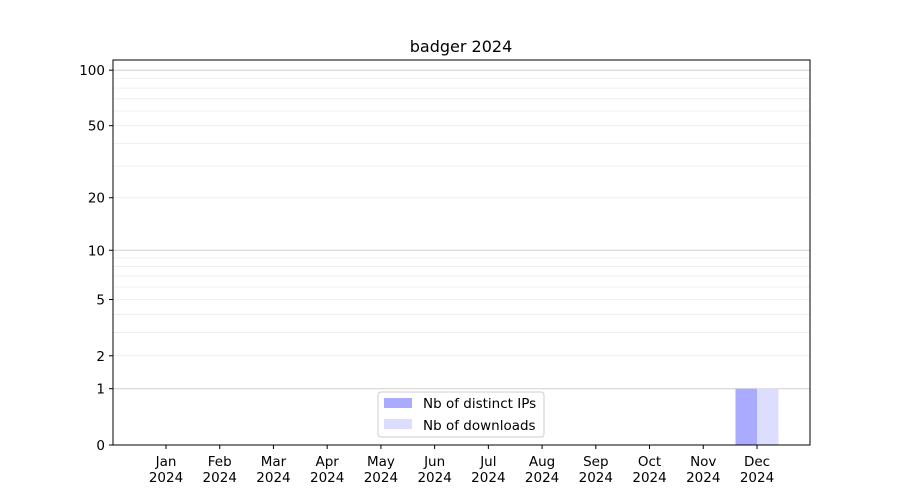 Image resolution: width=900 pixels, height=504 pixels. What do you see at coordinates (220, 470) in the screenshot?
I see `x-tick-label: Feb 2024` at bounding box center [220, 470].